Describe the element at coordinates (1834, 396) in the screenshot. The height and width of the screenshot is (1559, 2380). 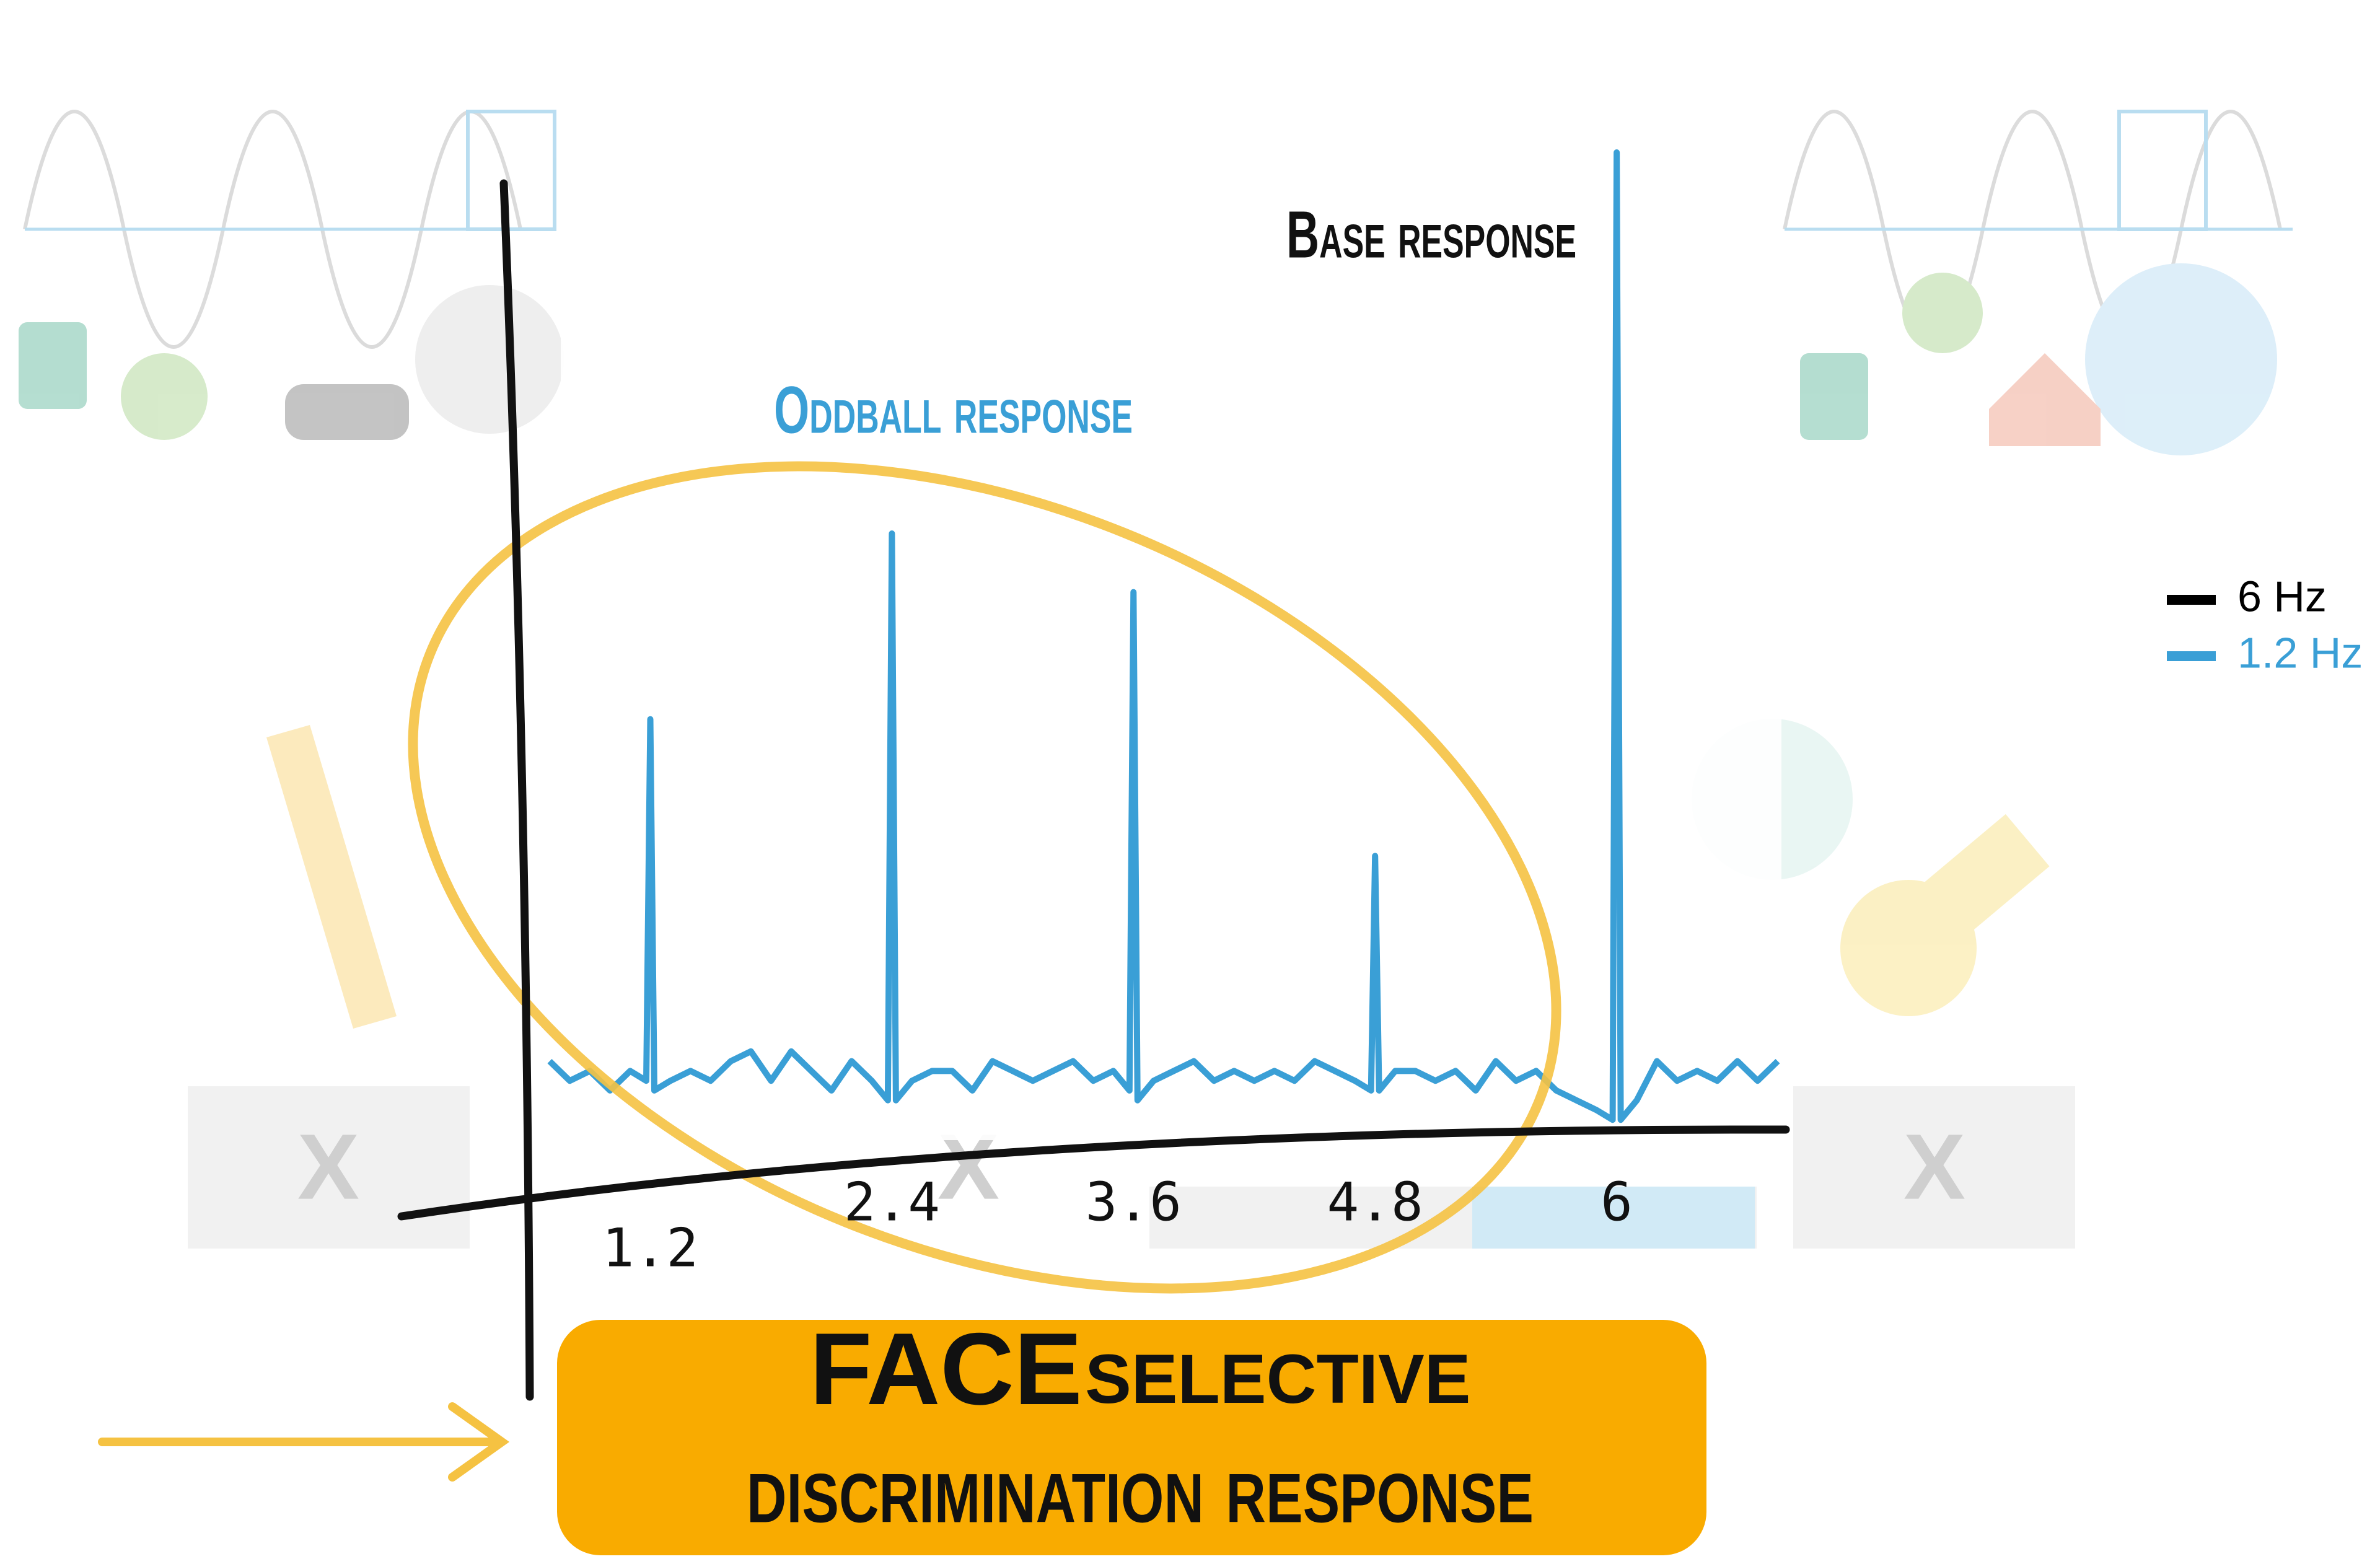
I see `icon-book-right` at that location.